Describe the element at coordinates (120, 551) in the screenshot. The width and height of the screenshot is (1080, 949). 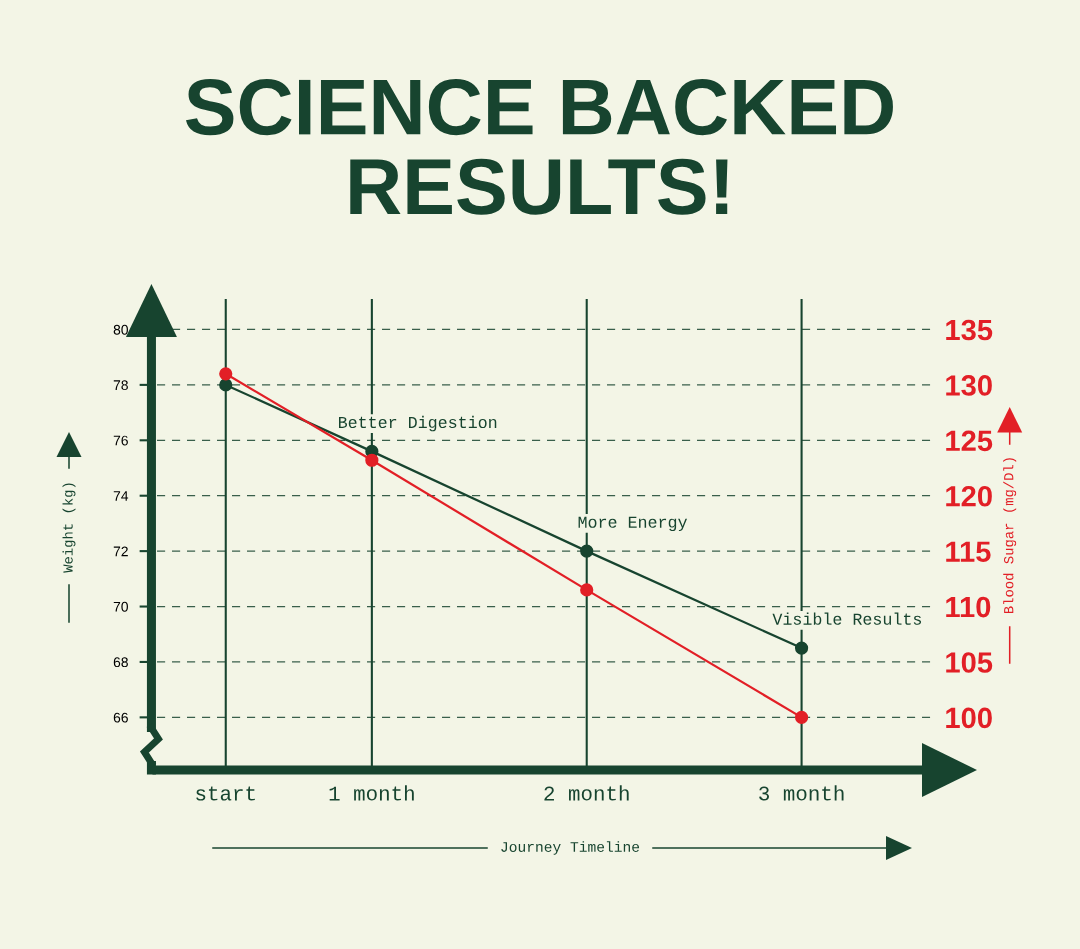
I see `y-tick-label: 72` at that location.